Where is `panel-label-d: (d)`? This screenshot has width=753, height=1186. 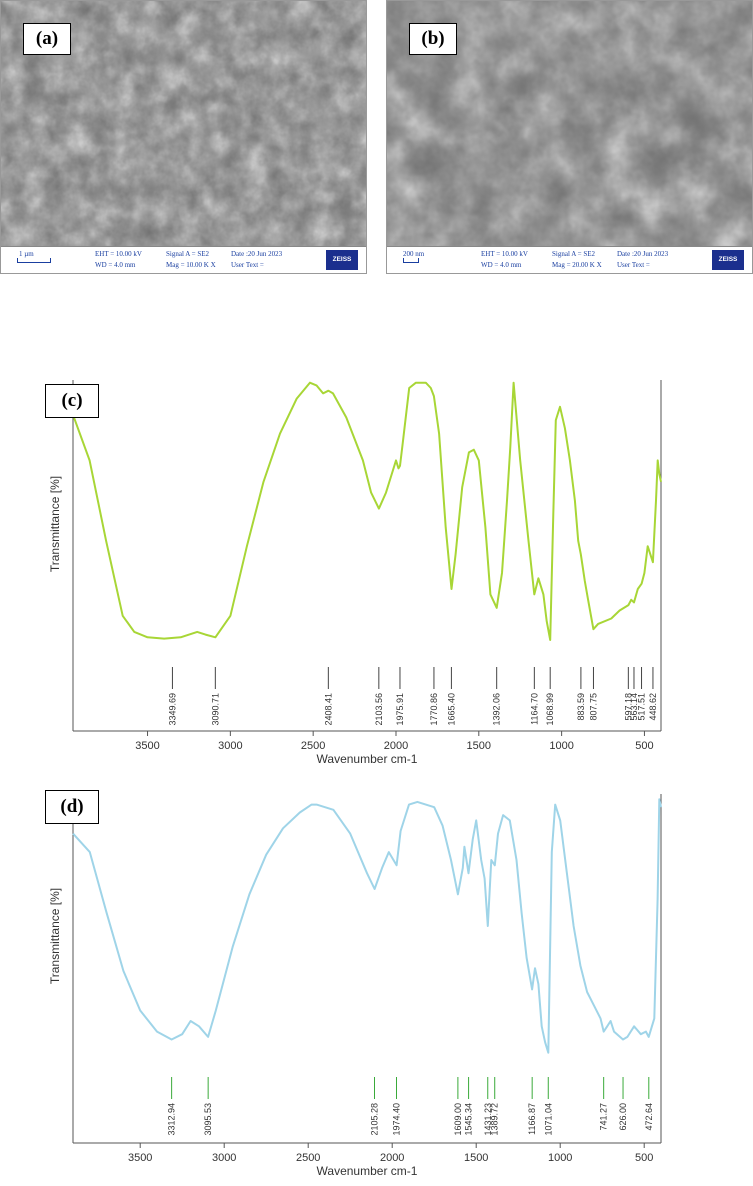 panel-label-d: (d) is located at coordinates (72, 807).